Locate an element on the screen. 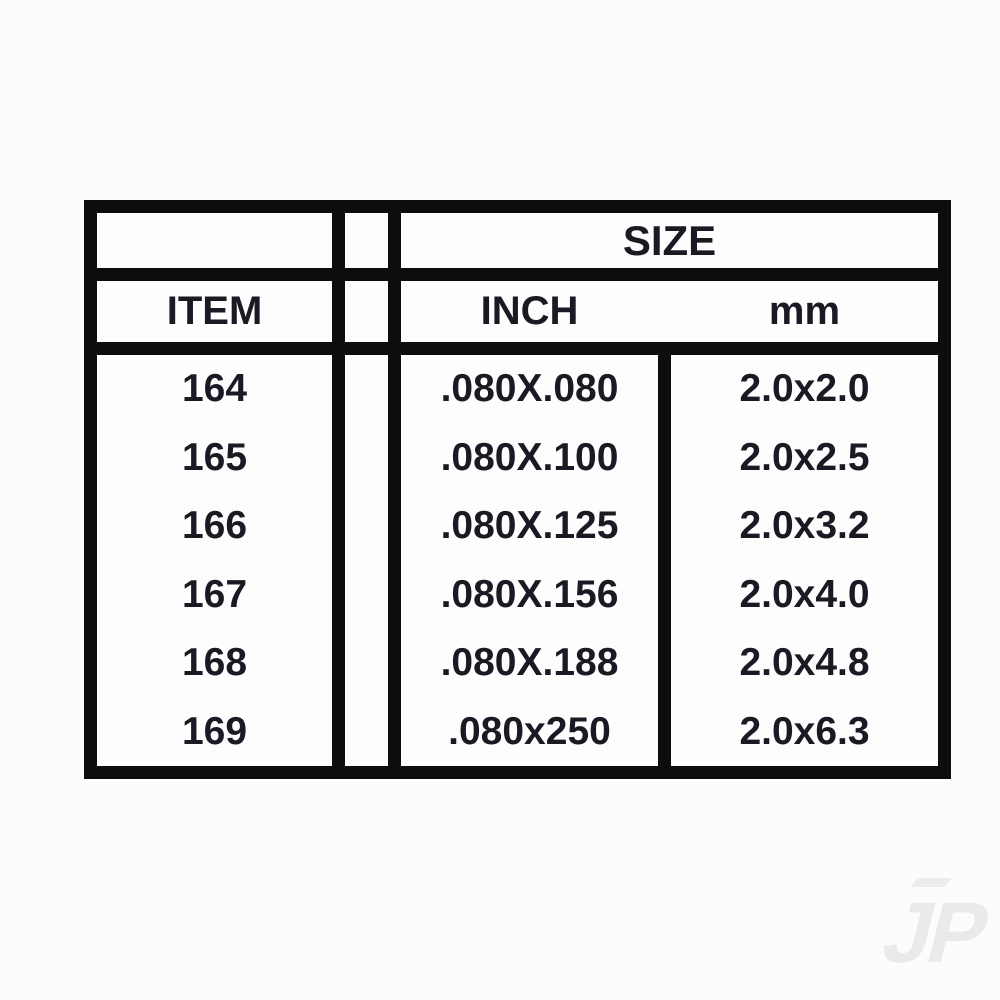 The height and width of the screenshot is (1000, 1000). inch-header-cell: INCH is located at coordinates (529, 311).